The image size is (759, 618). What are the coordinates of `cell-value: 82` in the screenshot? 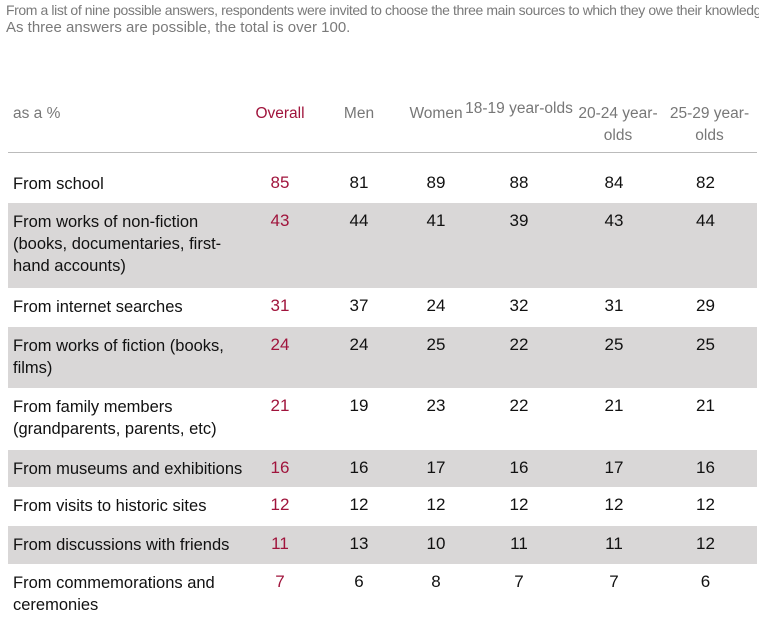 It's located at (705, 182).